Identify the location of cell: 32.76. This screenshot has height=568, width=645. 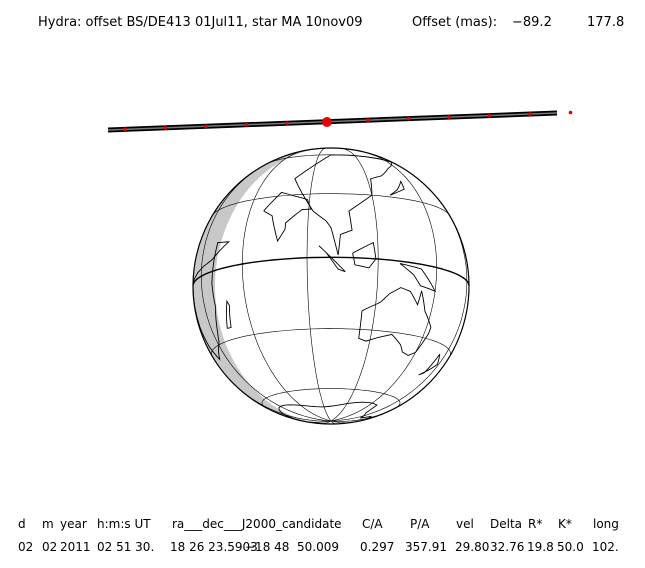
(507, 547).